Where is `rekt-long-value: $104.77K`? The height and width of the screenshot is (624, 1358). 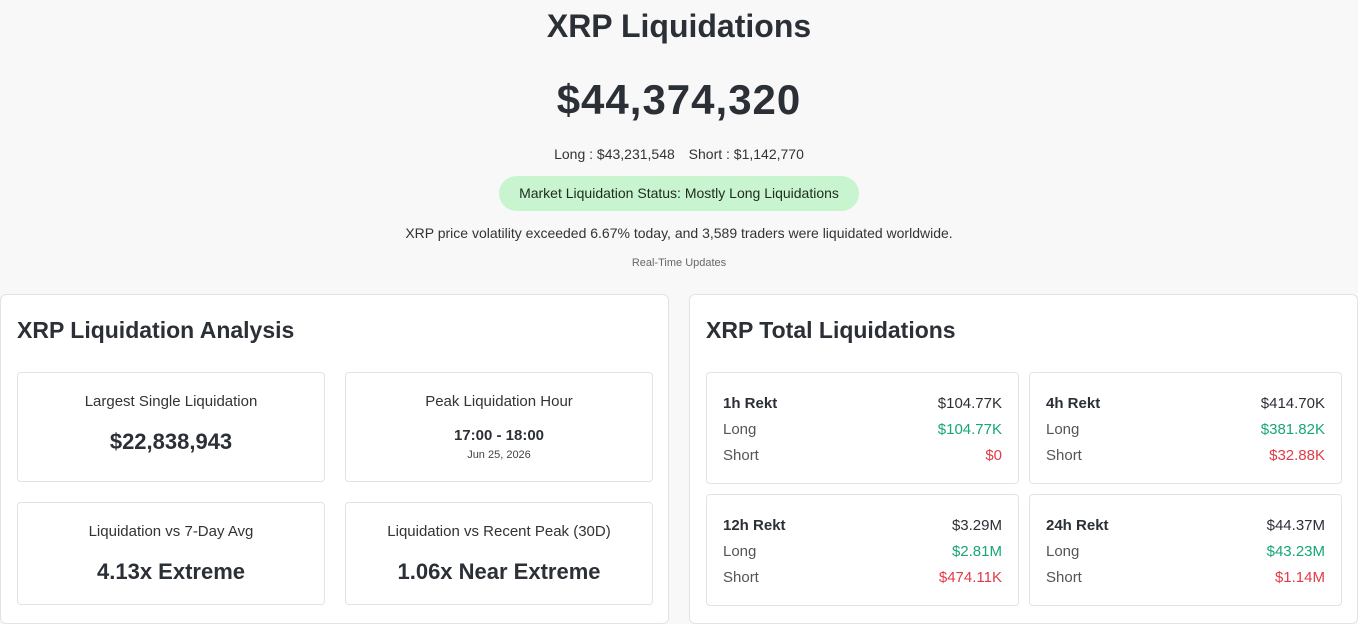 rekt-long-value: $104.77K is located at coordinates (969, 429).